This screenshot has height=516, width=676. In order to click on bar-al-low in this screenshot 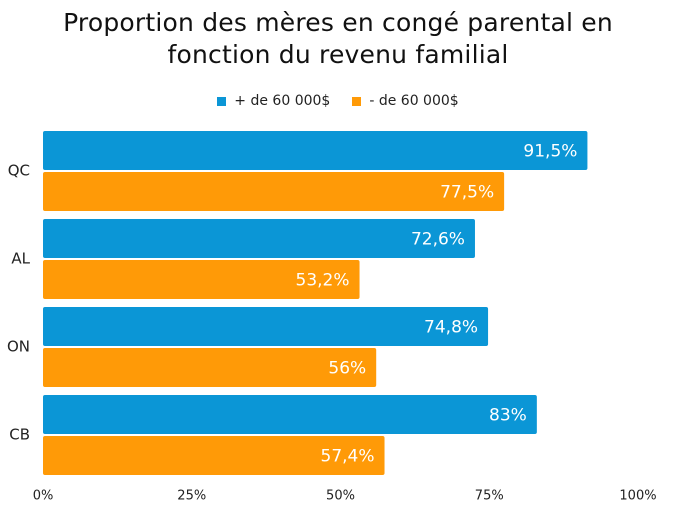, I will do `click(201, 279)`.